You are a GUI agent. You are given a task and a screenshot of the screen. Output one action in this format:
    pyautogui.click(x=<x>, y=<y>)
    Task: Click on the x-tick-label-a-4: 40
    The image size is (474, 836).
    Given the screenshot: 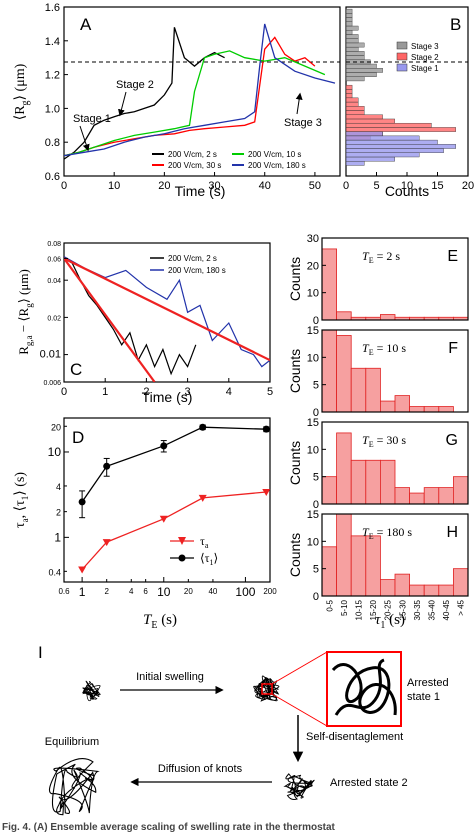 What is the action you would take?
    pyautogui.click(x=265, y=186)
    